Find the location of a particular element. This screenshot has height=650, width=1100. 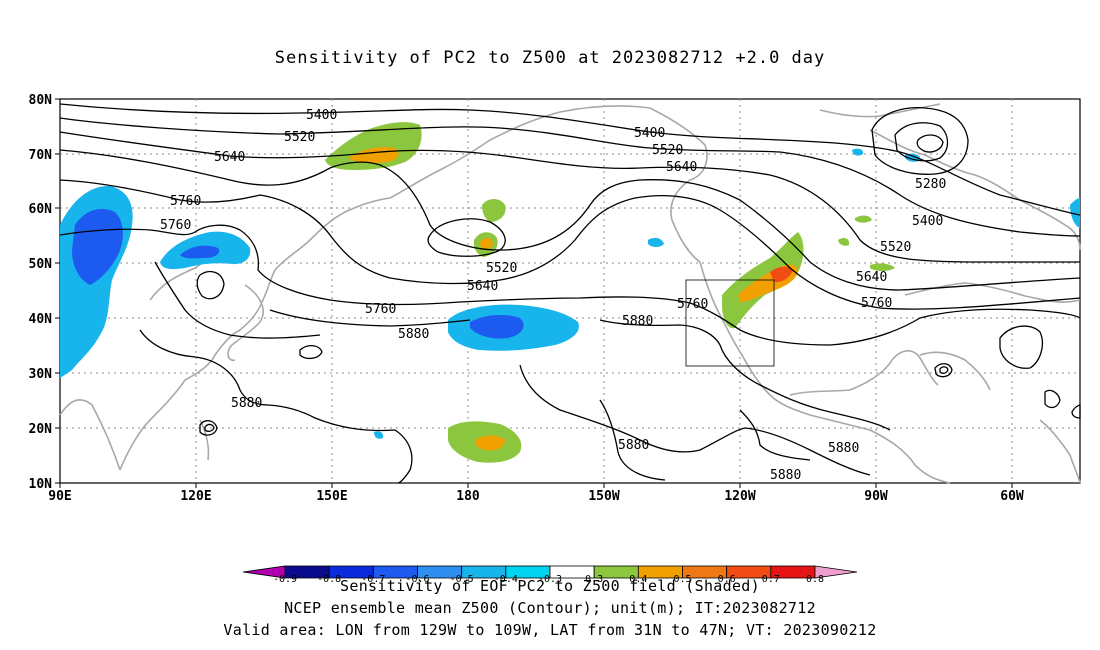

valid-area-box is located at coordinates (730, 323).